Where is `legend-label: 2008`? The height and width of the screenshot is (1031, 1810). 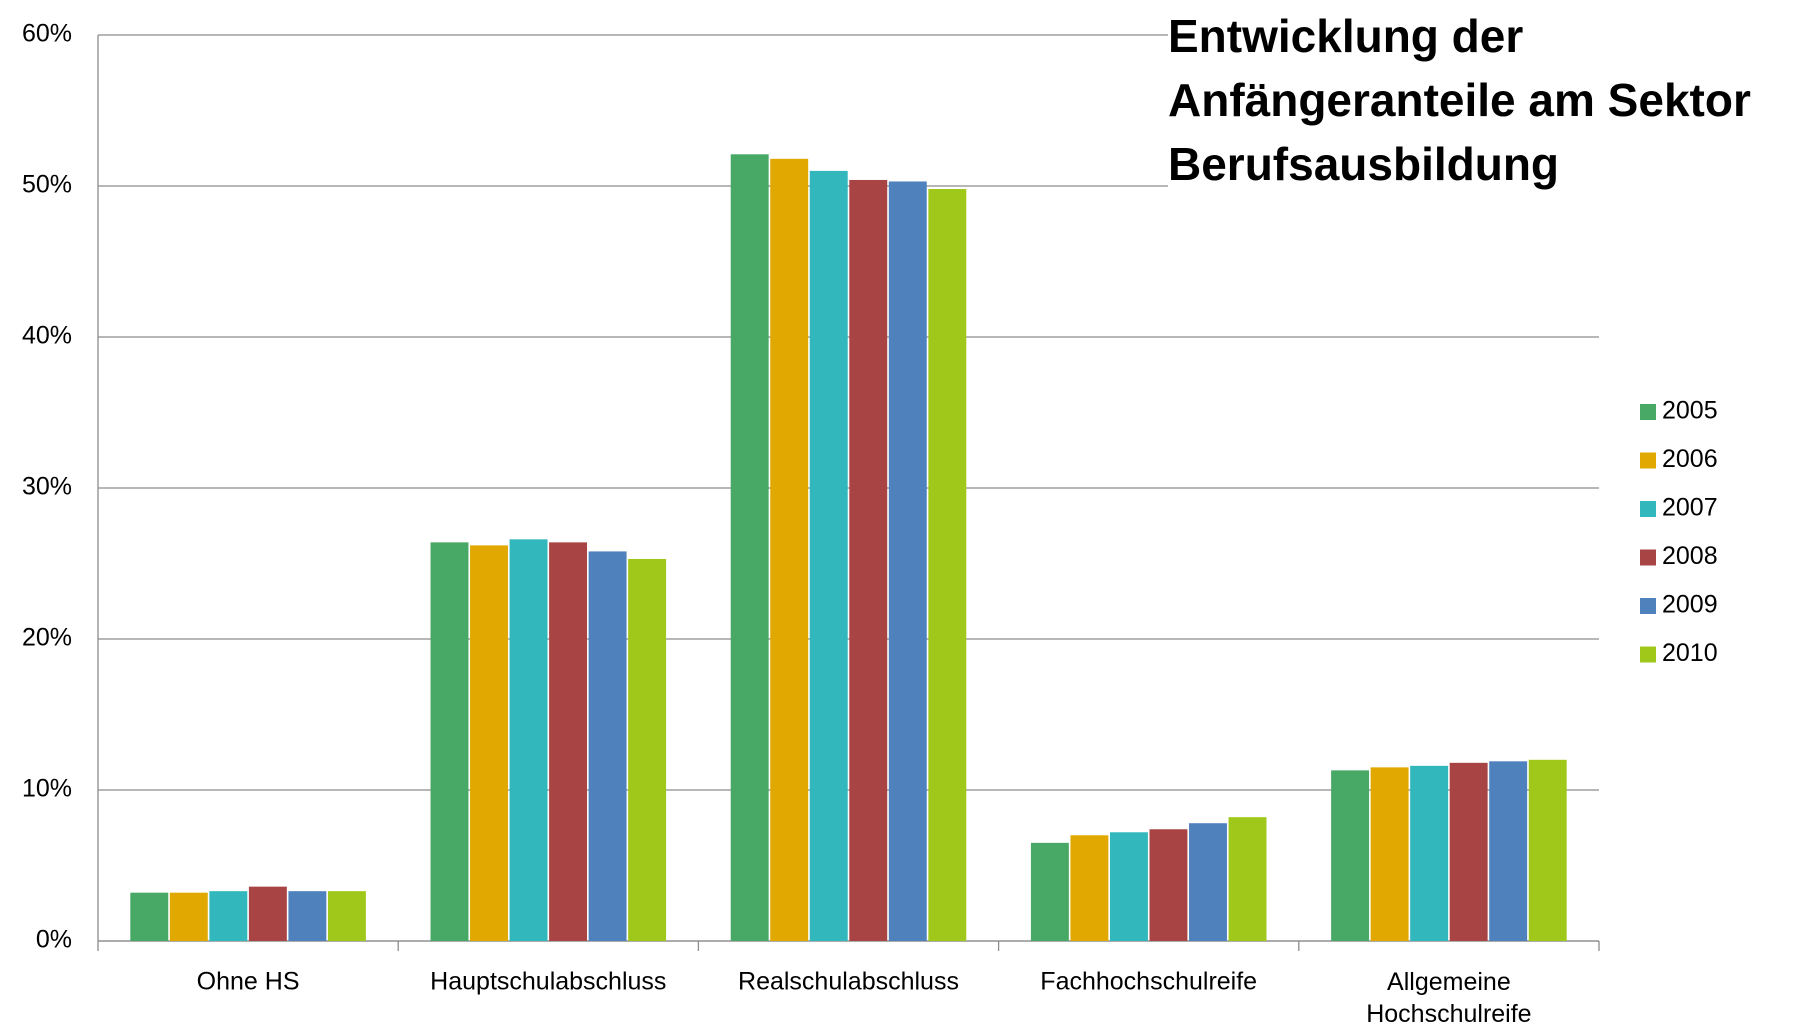 legend-label: 2008 is located at coordinates (1690, 556).